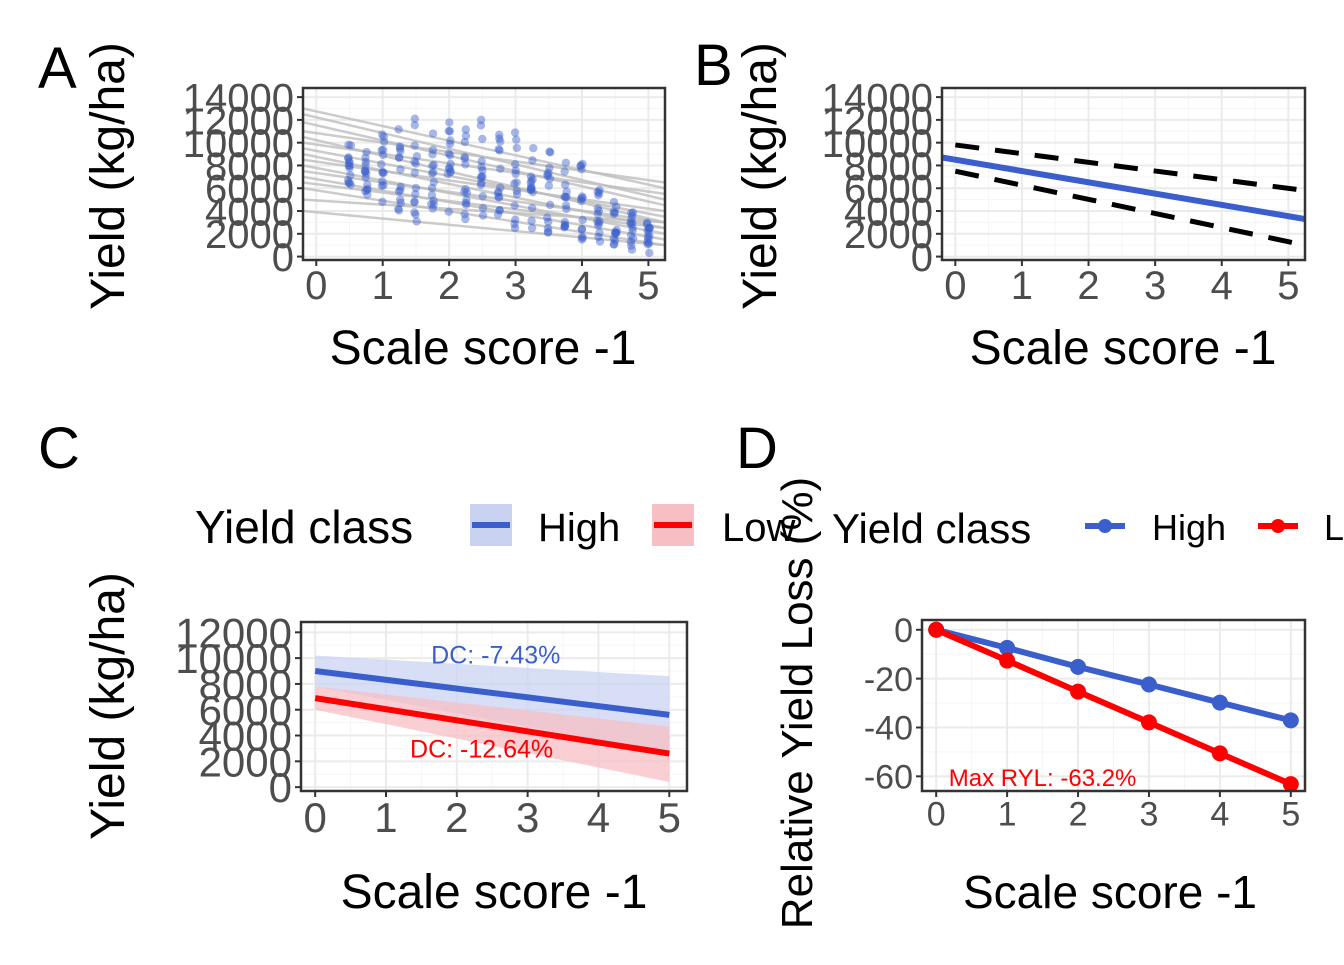  I want to click on panel-a-y-tick-label: 6000, so click(249, 190).